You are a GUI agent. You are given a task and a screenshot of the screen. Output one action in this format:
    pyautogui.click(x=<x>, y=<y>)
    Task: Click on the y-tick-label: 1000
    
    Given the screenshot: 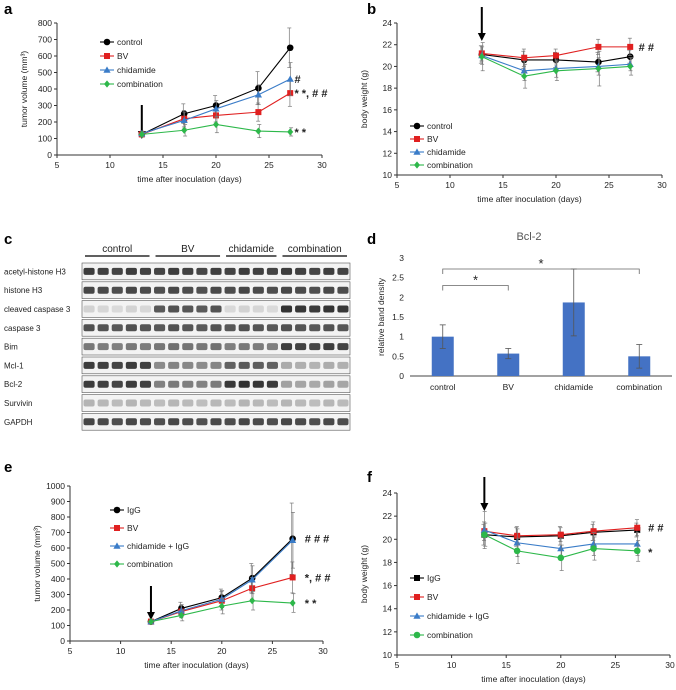 What is the action you would take?
    pyautogui.click(x=55, y=486)
    